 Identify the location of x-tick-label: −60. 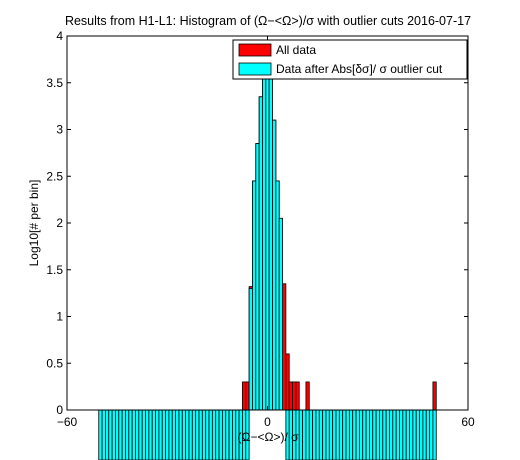
(67, 422).